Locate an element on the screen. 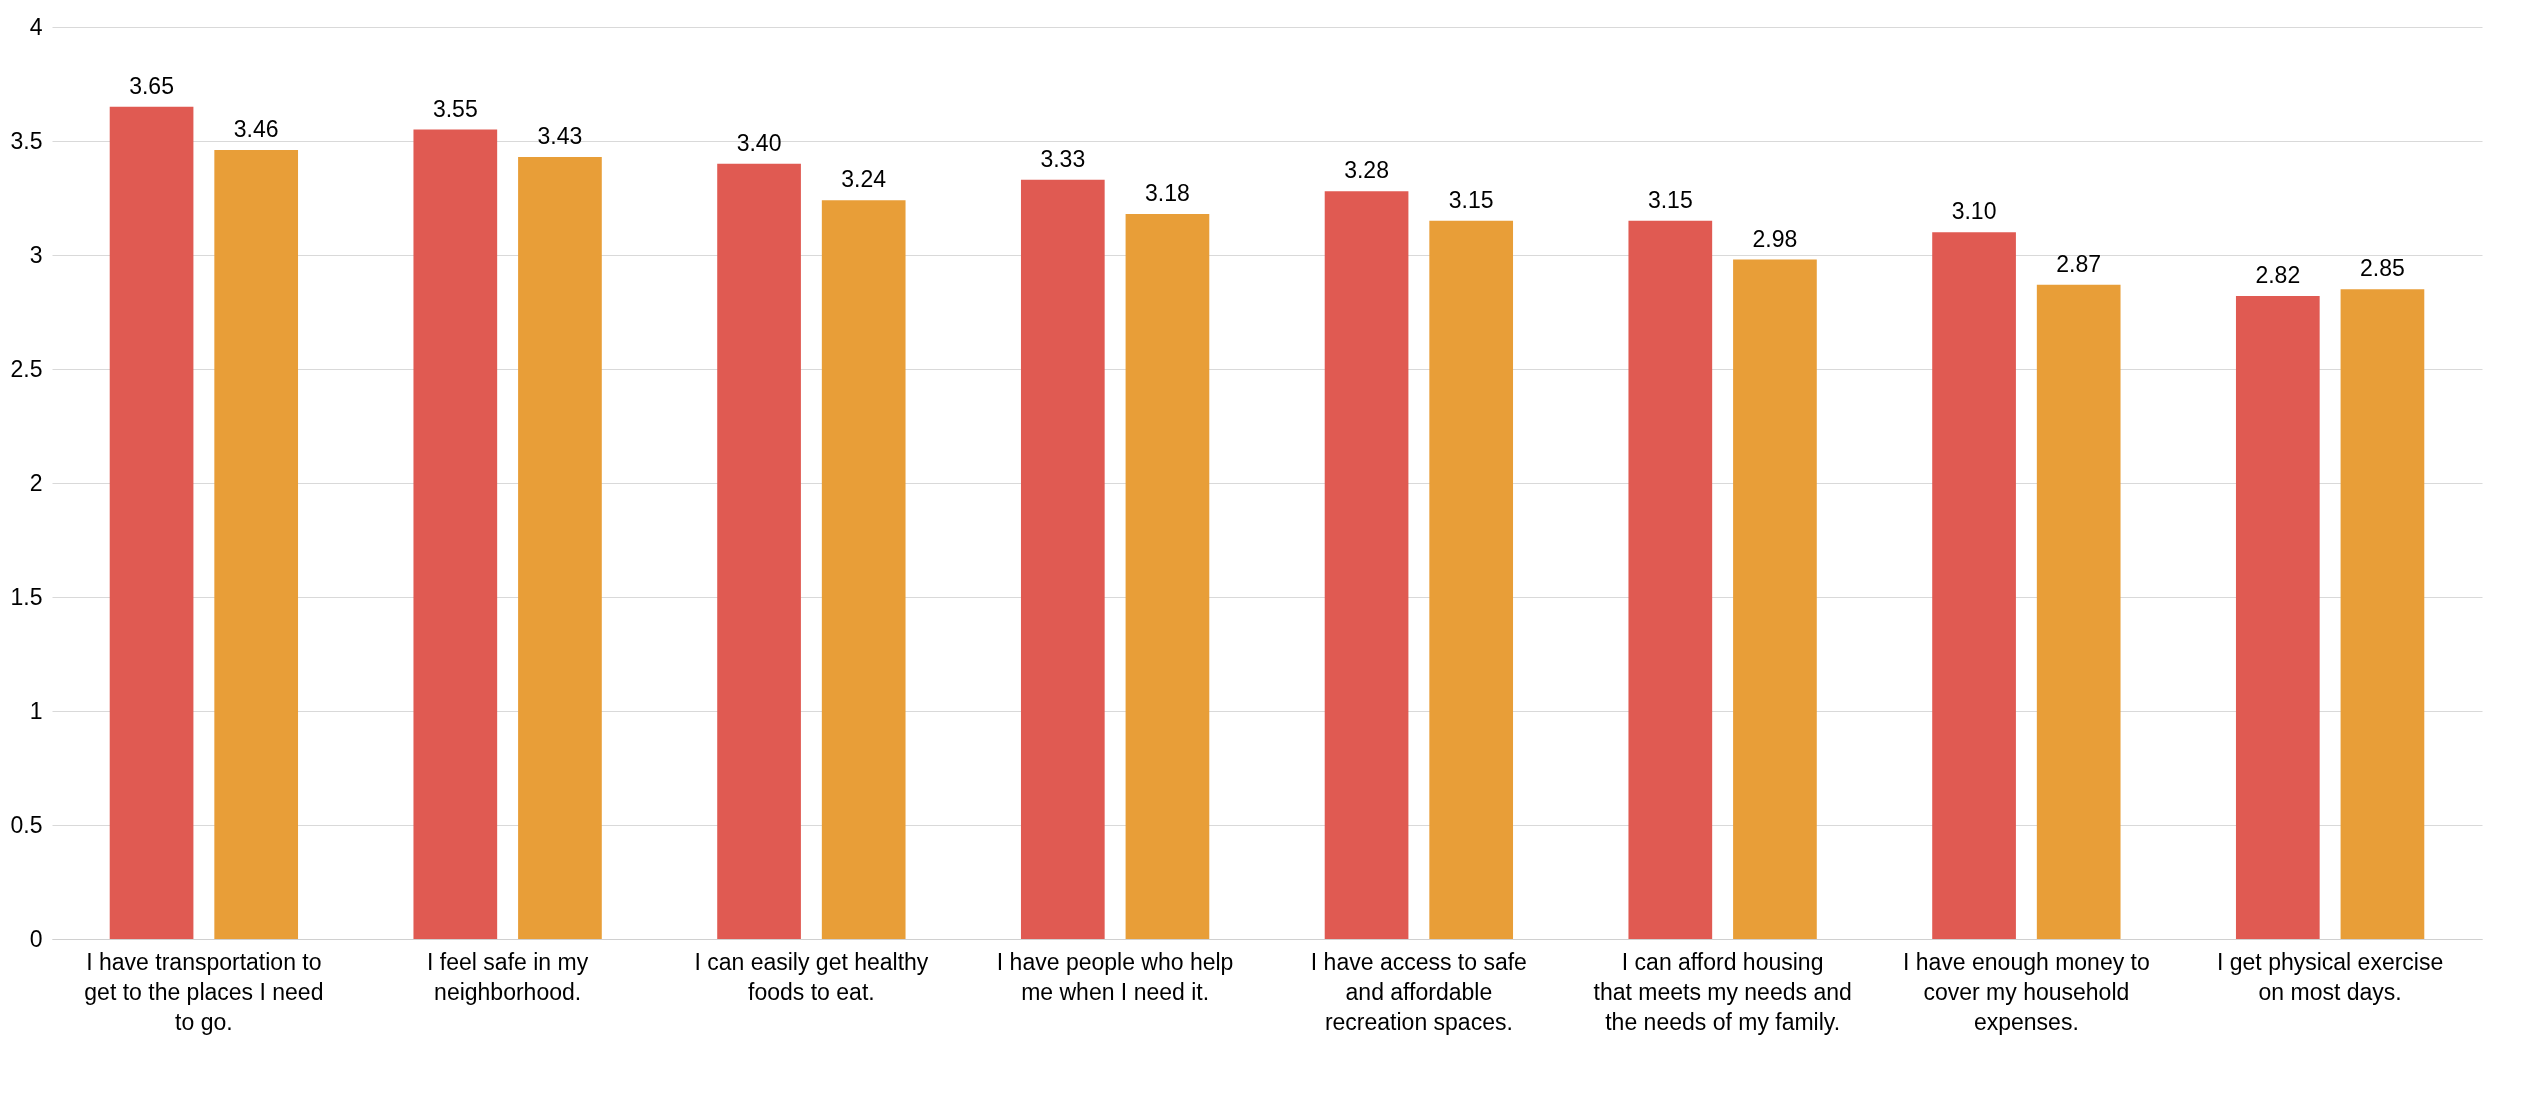 Image resolution: width=2534 pixels, height=1111 pixels. x-tick-label: I have access to safe and affordable recreation spaces. is located at coordinates (1418, 991).